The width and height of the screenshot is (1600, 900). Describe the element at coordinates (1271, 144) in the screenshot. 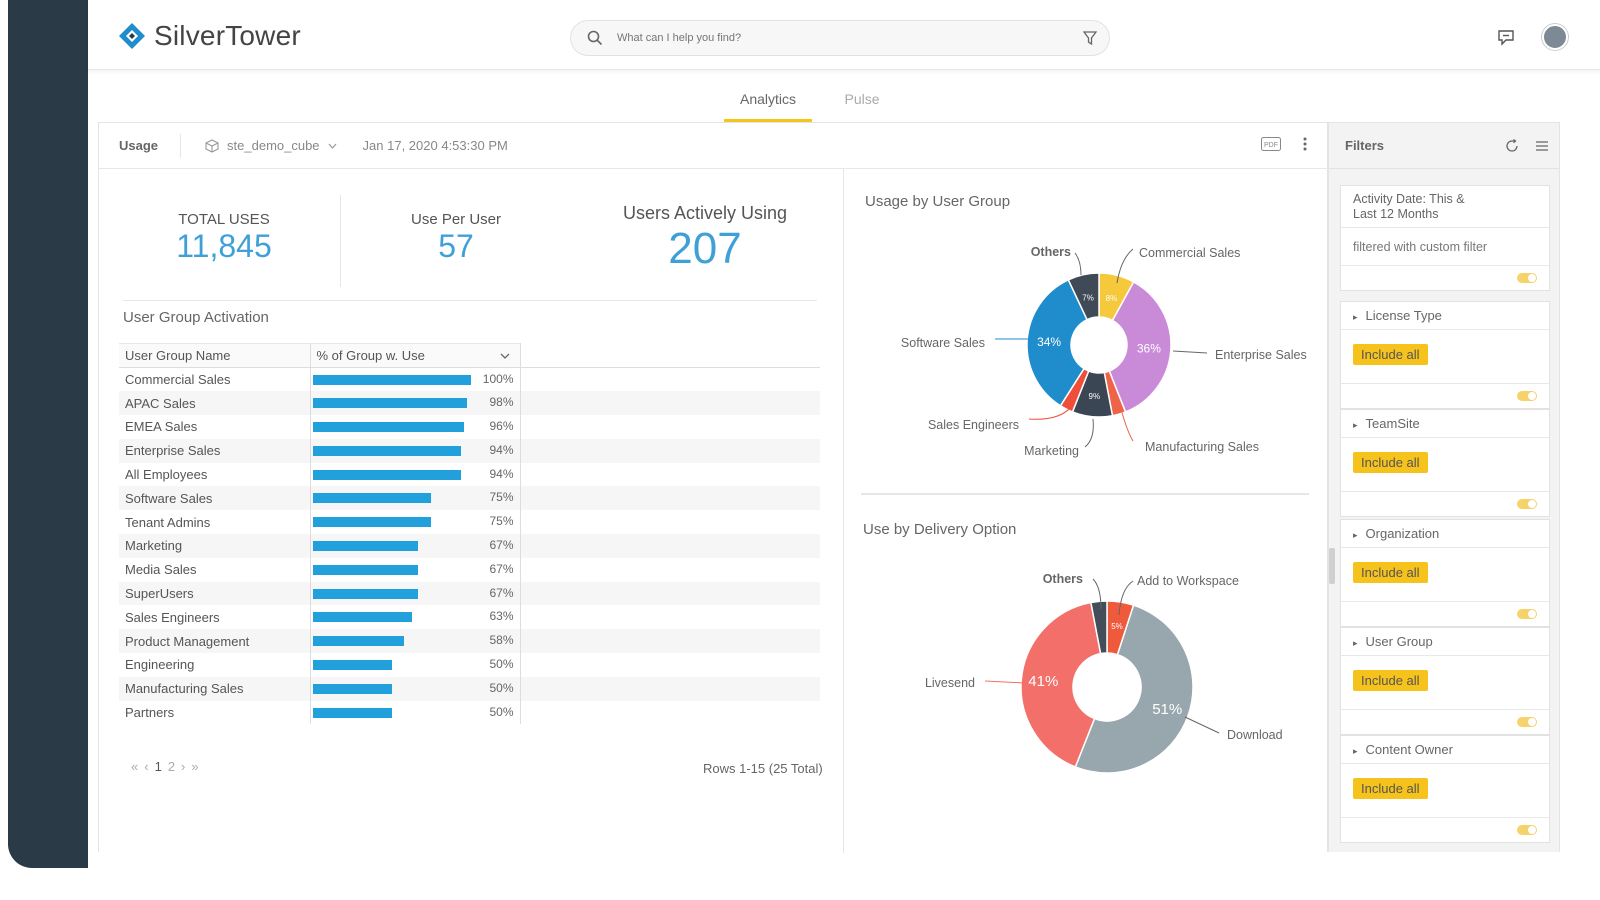

I see `pdf-export-icon: PDF` at that location.